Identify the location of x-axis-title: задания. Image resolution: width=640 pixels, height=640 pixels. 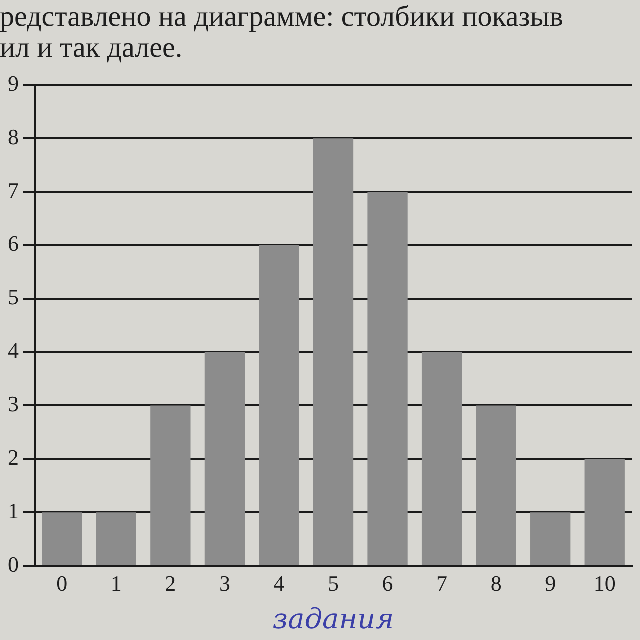
(333, 619).